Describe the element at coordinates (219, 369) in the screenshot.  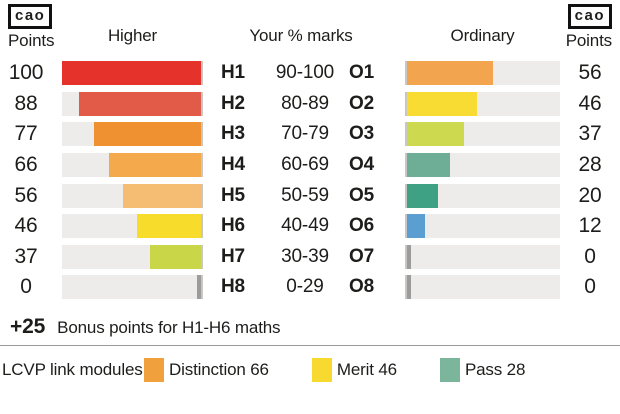
I see `legend-label: Distinction 66` at that location.